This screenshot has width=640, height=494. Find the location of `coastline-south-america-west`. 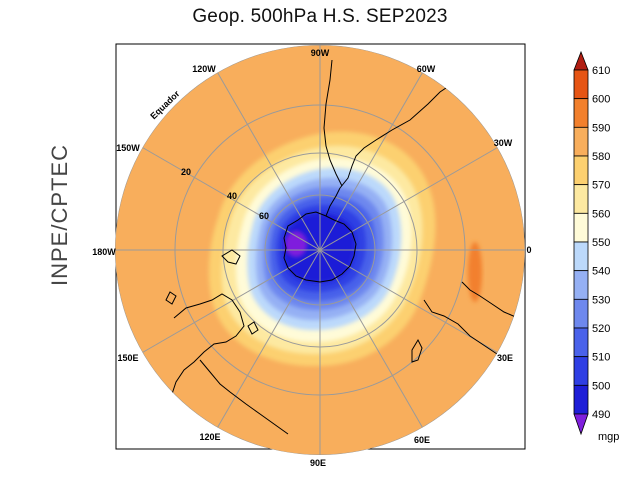

coastline-south-america-west is located at coordinates (333, 123).